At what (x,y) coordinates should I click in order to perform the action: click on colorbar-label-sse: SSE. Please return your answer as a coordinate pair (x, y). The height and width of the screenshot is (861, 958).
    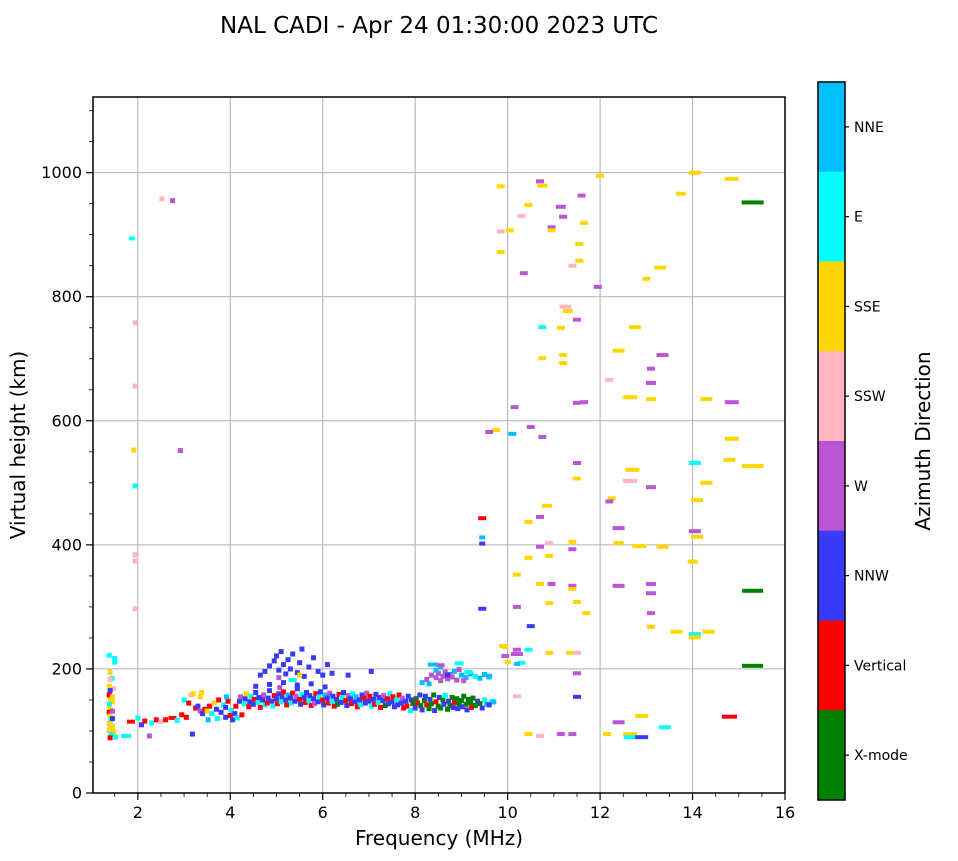
    Looking at the image, I should click on (867, 307).